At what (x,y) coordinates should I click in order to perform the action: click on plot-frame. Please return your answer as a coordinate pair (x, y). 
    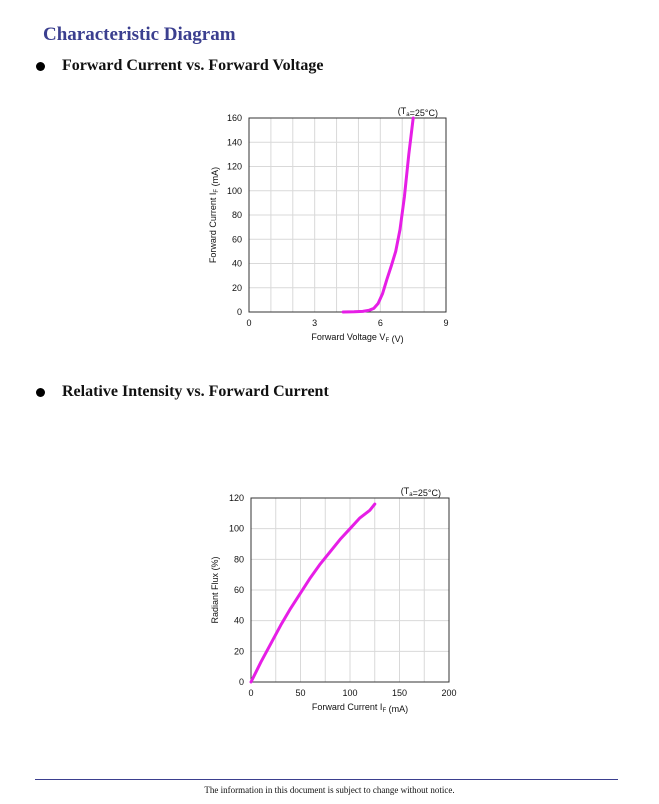
    Looking at the image, I should click on (350, 590).